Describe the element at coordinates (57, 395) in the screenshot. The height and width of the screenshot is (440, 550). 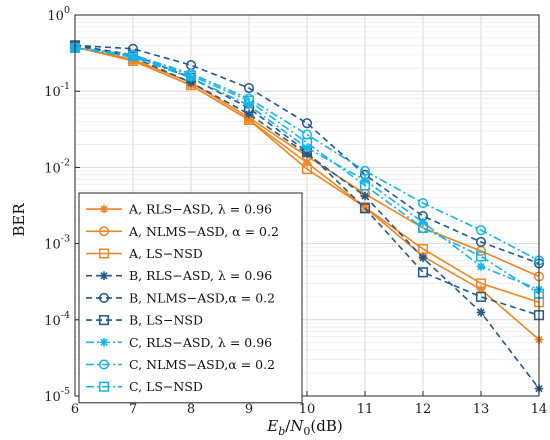
I see `y-tick-label: 10⁻⁵` at that location.